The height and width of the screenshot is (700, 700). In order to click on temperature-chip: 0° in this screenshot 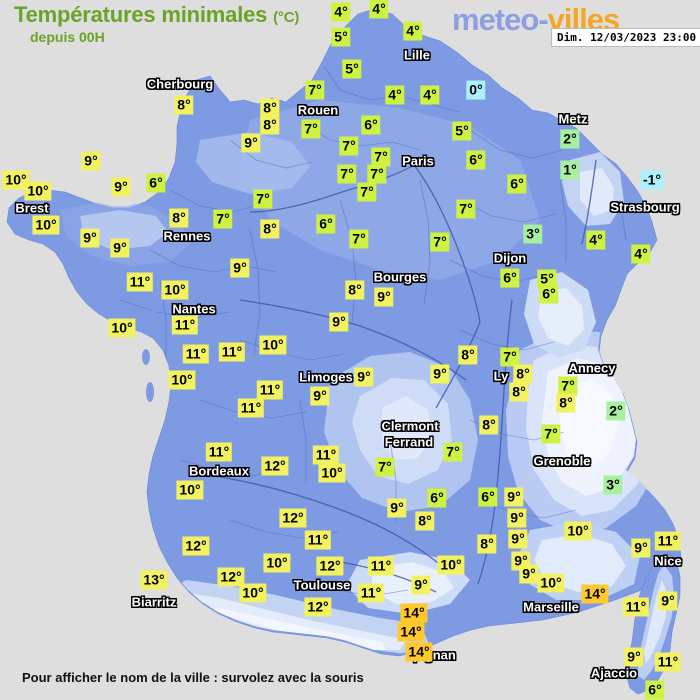, I will do `click(476, 90)`.